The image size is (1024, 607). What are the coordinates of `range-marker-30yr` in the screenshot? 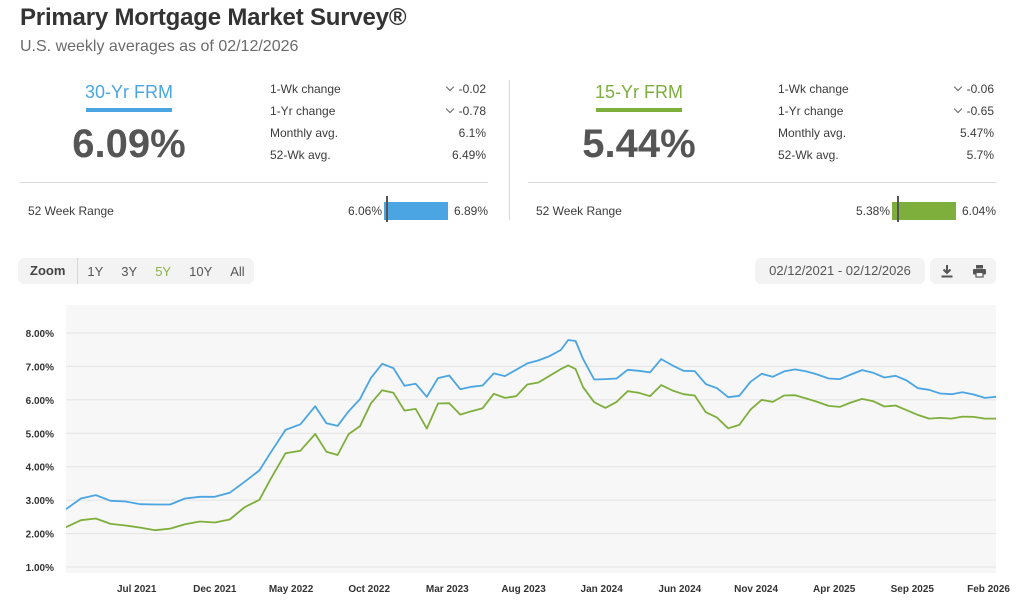 It's located at (387, 209).